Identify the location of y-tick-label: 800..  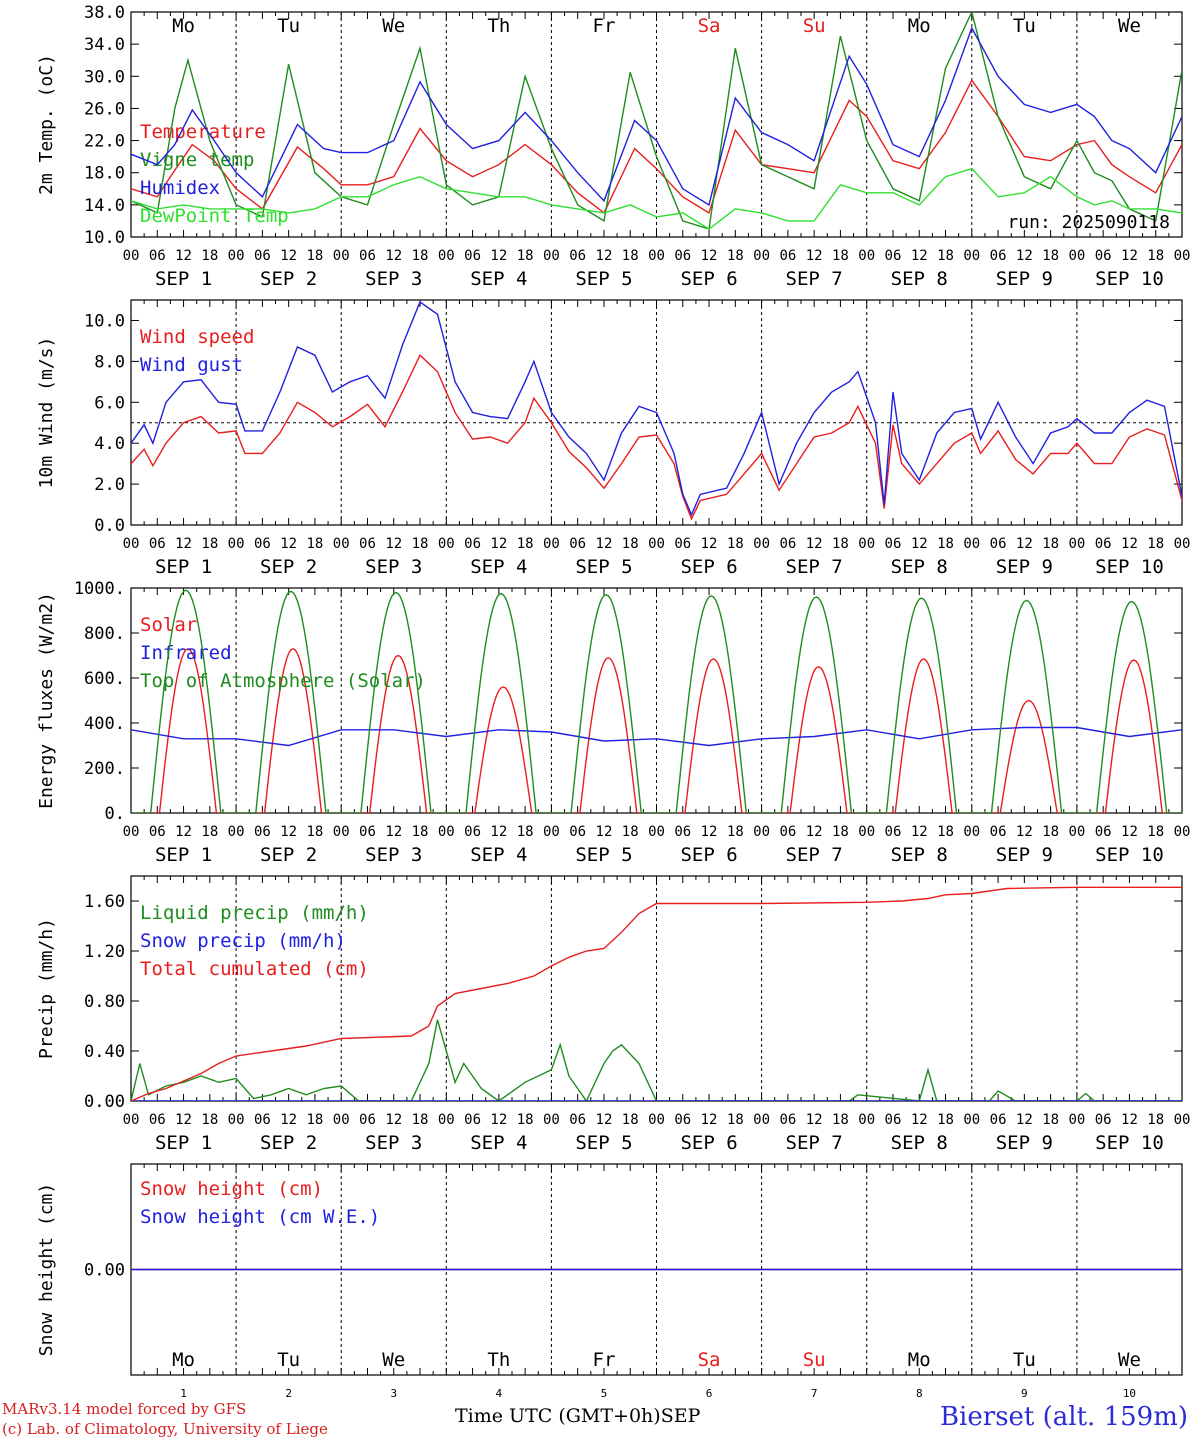
(104, 634).